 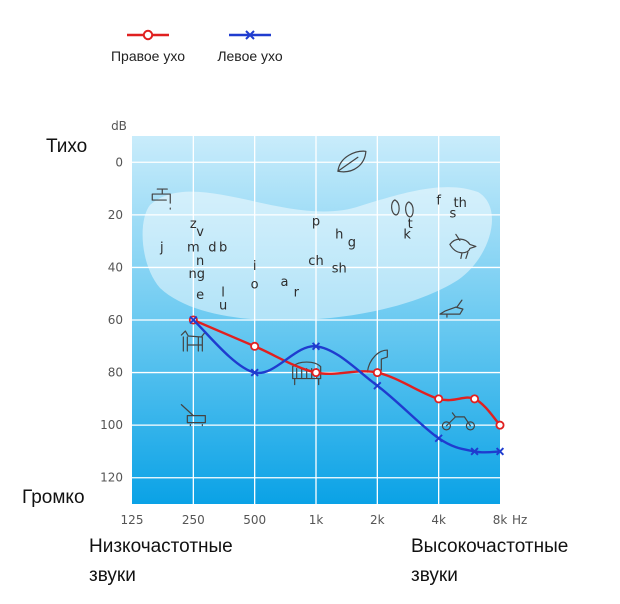 What do you see at coordinates (459, 203) in the screenshot?
I see `speech-sound-th: th` at bounding box center [459, 203].